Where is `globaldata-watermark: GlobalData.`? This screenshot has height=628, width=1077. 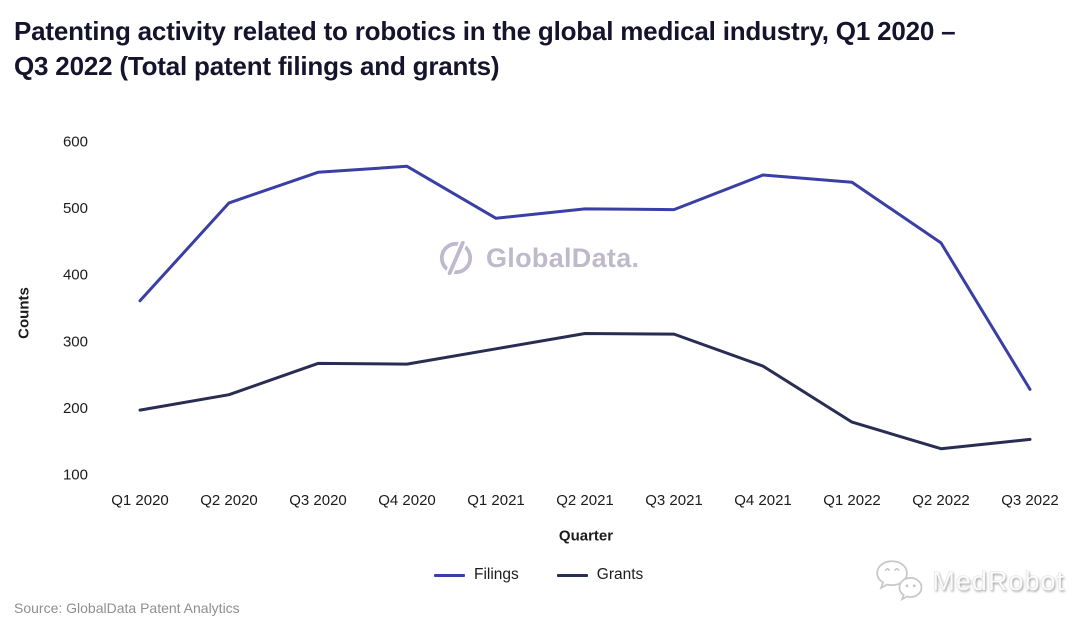
globaldata-watermark: GlobalData. is located at coordinates (538, 258).